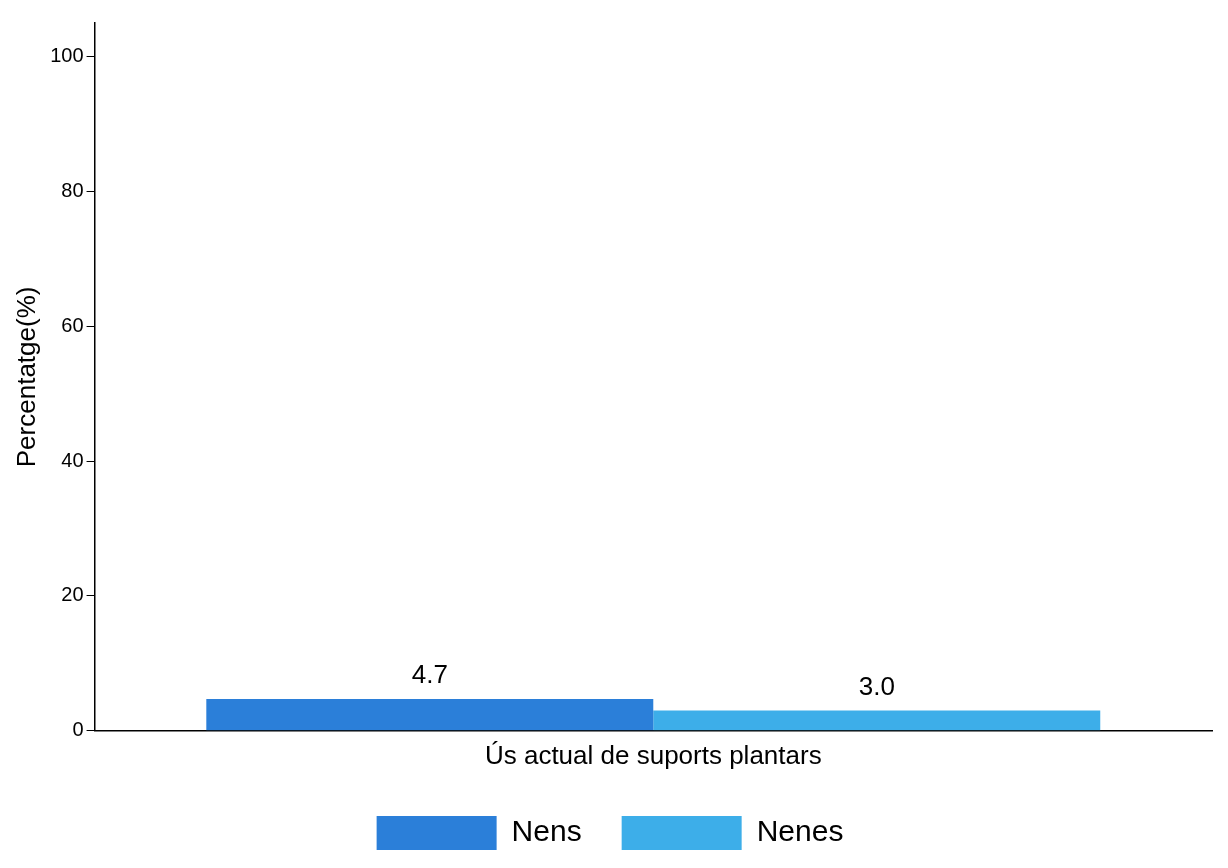 The width and height of the screenshot is (1228, 868). What do you see at coordinates (67, 55) in the screenshot?
I see `y-tick-label: 100` at bounding box center [67, 55].